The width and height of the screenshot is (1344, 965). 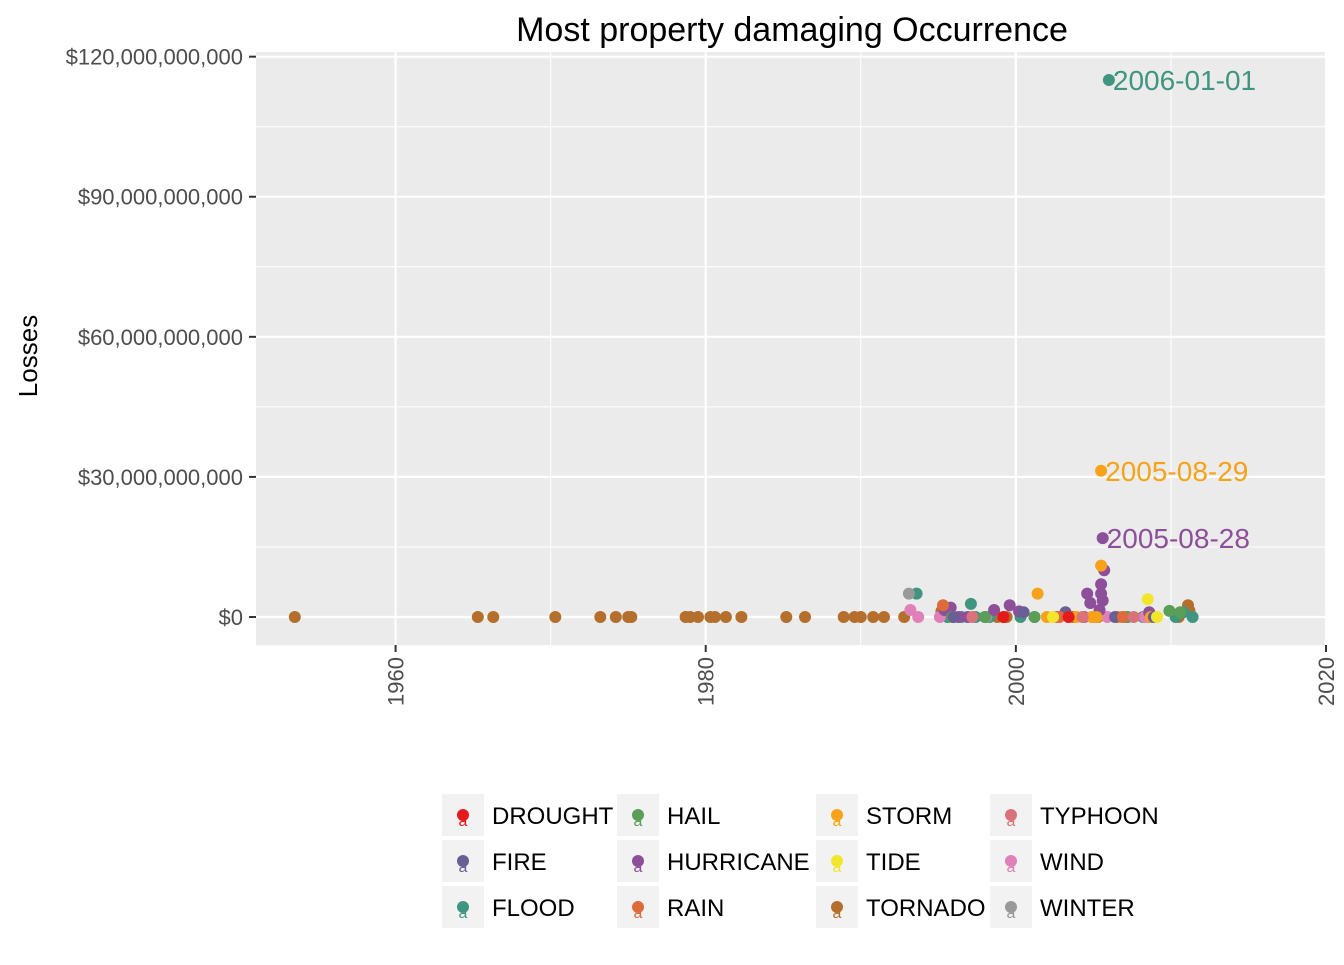 I want to click on legend-item-typhoon: a TYPHOON, so click(x=1074, y=815).